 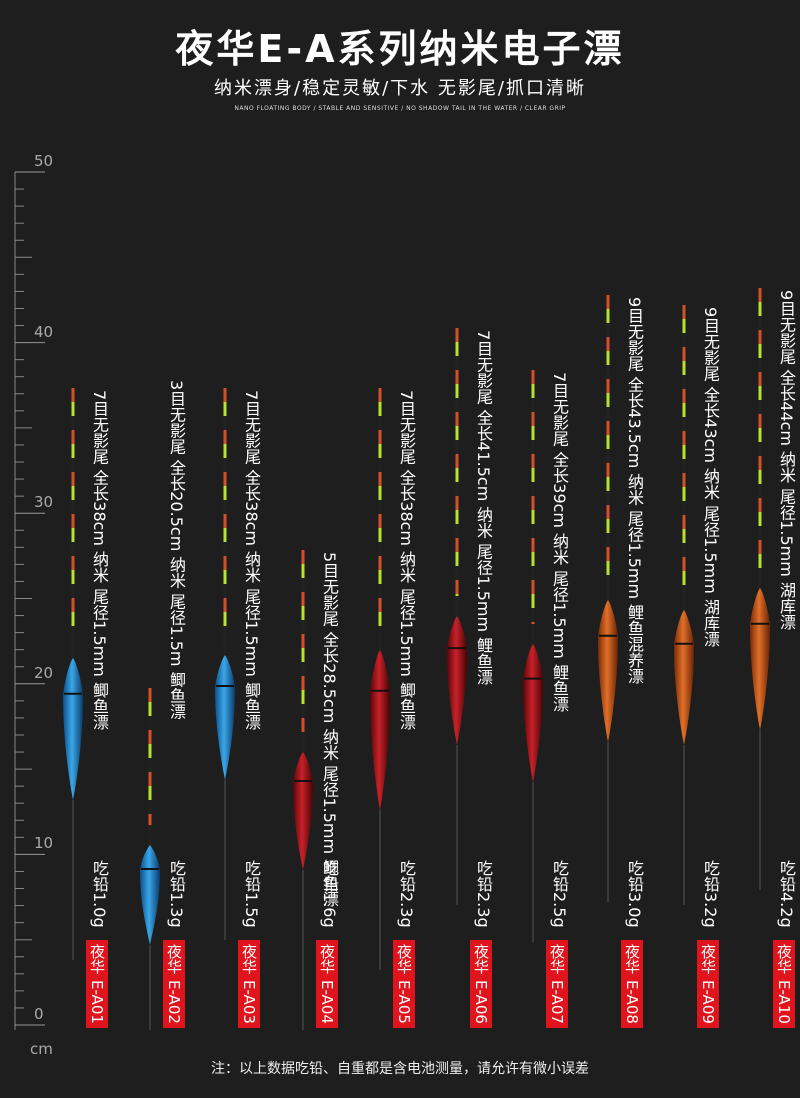 What do you see at coordinates (710, 477) in the screenshot?
I see `float-spec: 9目无影尾 全长43cm 纳米 尾径1.5mm 湖库漂` at bounding box center [710, 477].